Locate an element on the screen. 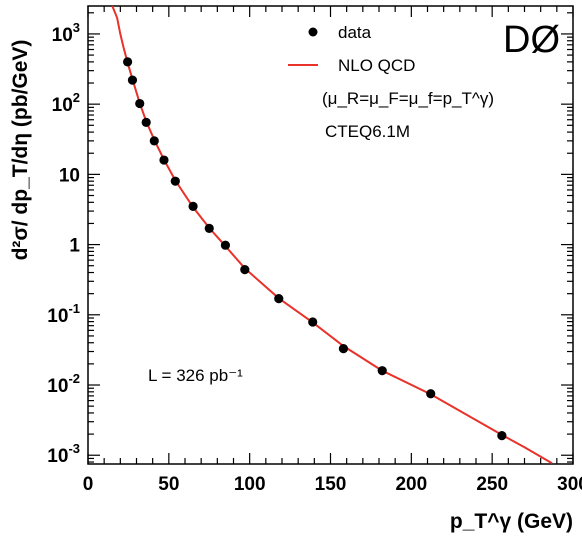  x-tick-label: 300 is located at coordinates (569, 484).